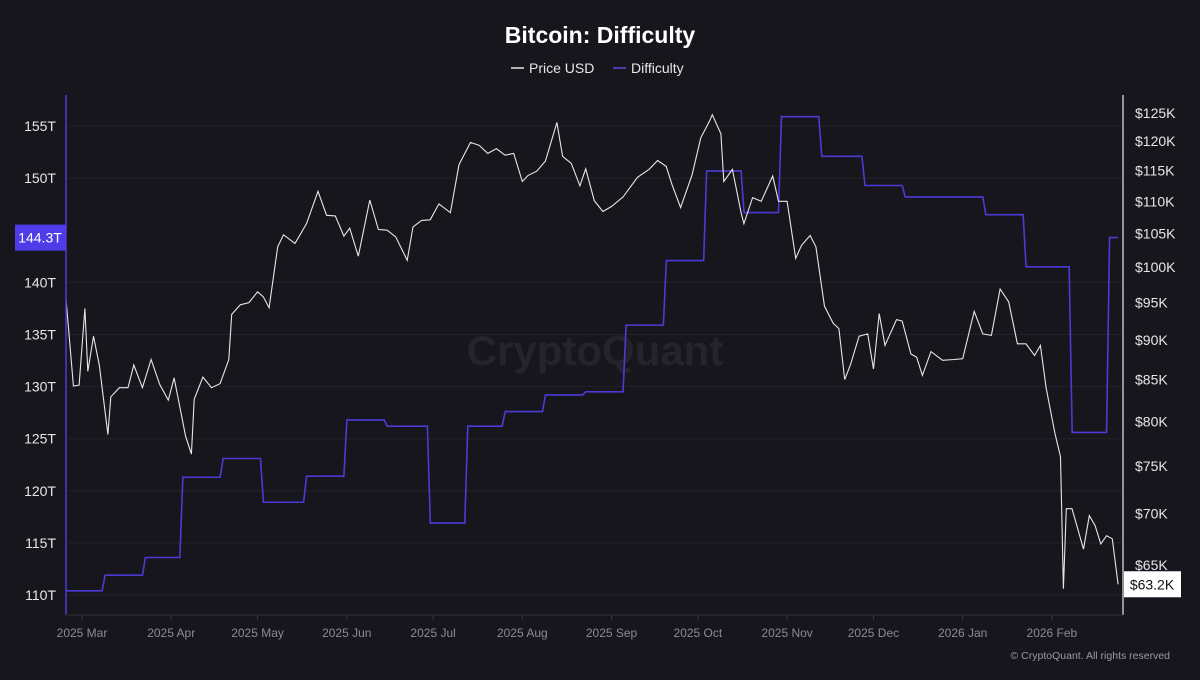 Image resolution: width=1200 pixels, height=680 pixels. What do you see at coordinates (1155, 141) in the screenshot?
I see `right-tick-label: $120K` at bounding box center [1155, 141].